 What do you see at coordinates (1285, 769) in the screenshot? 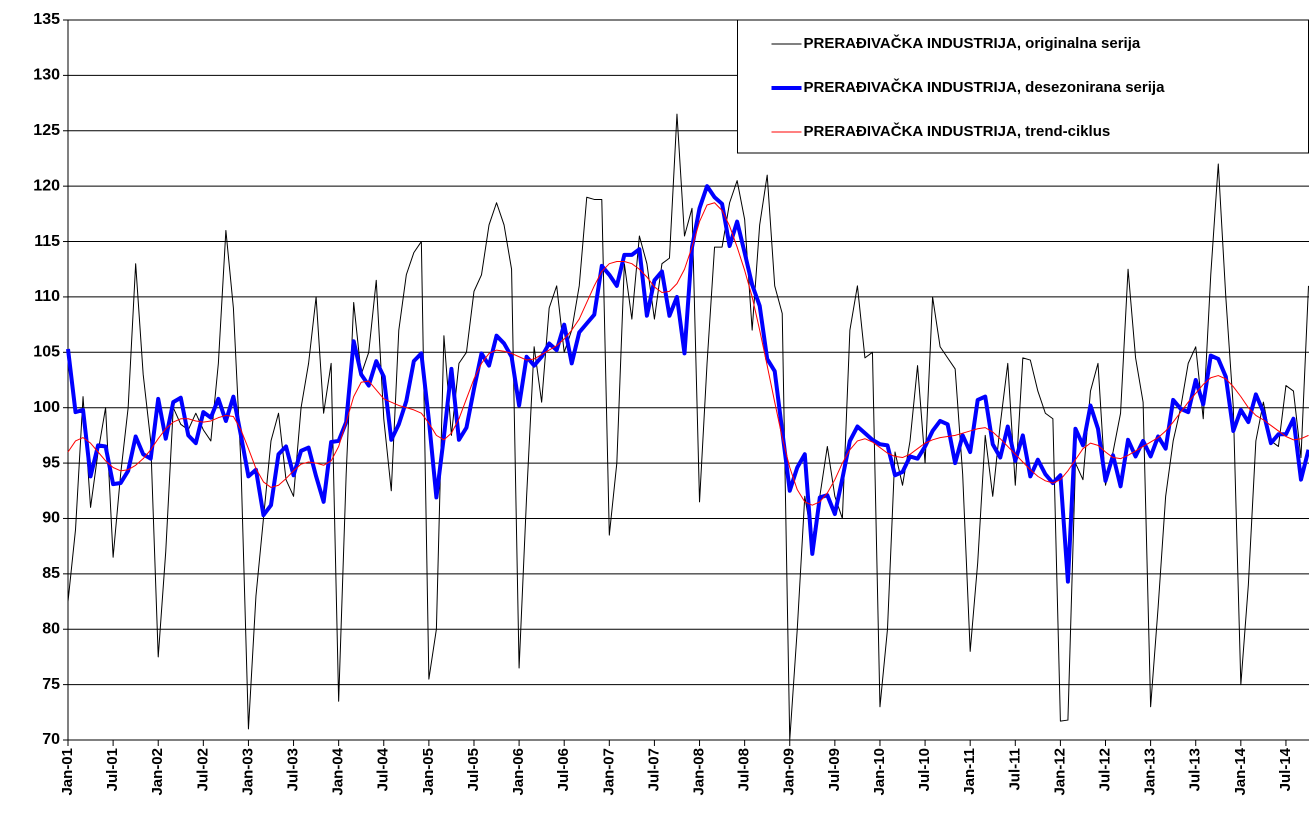
I see `x-tick-label: Jul-14` at bounding box center [1285, 769].